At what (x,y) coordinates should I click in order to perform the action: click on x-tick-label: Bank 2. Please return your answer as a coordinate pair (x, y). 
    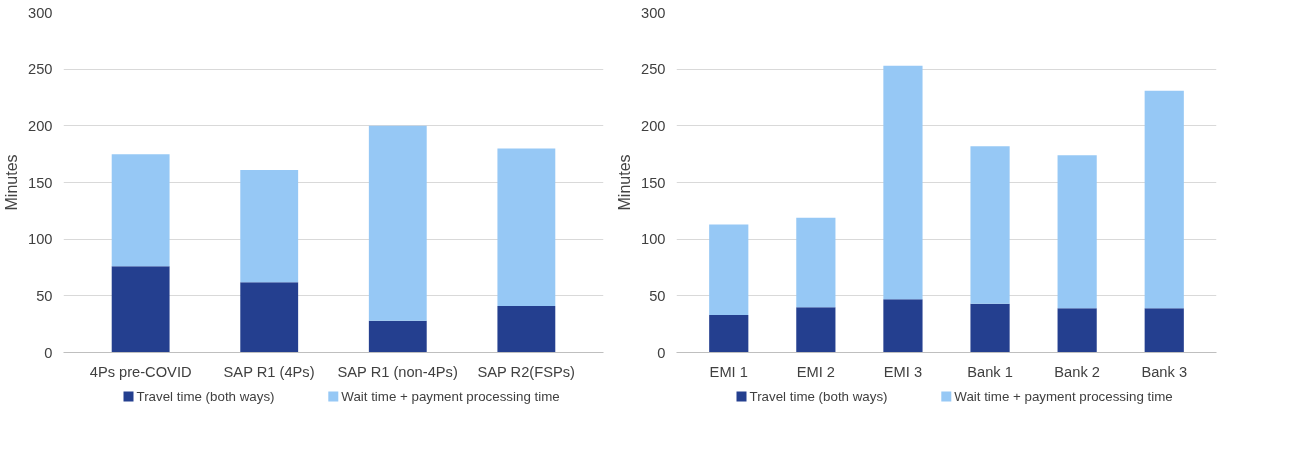
    Looking at the image, I should click on (1077, 371).